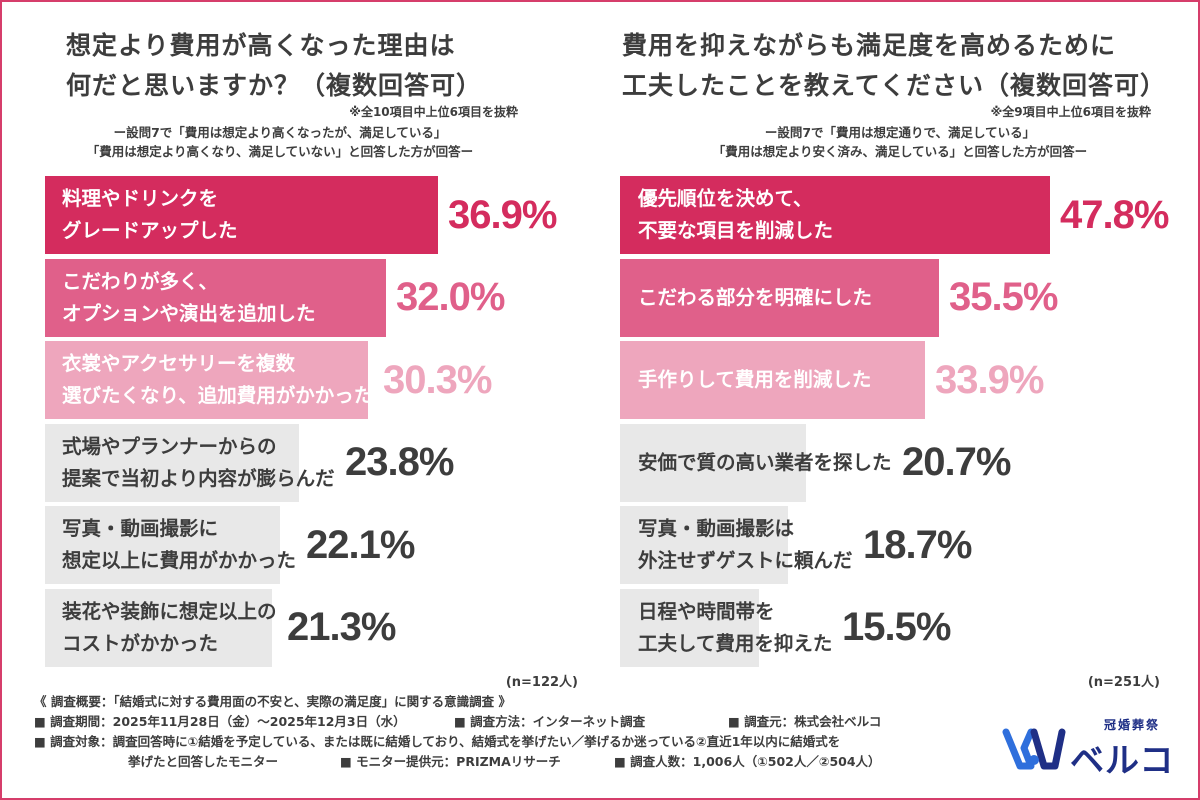 Image resolution: width=1200 pixels, height=800 pixels. I want to click on footer-line-1: 《 調査概要：「結婚式に対する費用面の不安と、実際の満足度」に関する意識調査 》, so click(504, 702).